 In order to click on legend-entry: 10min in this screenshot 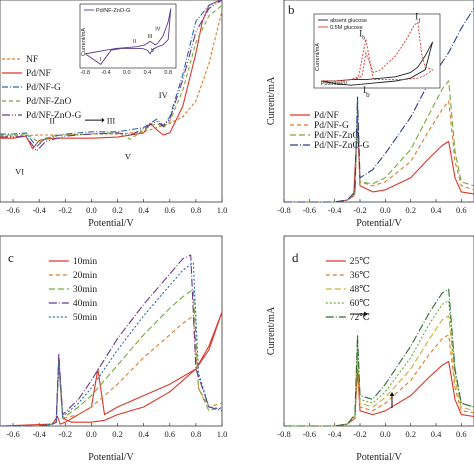, I will do `click(85, 262)`.